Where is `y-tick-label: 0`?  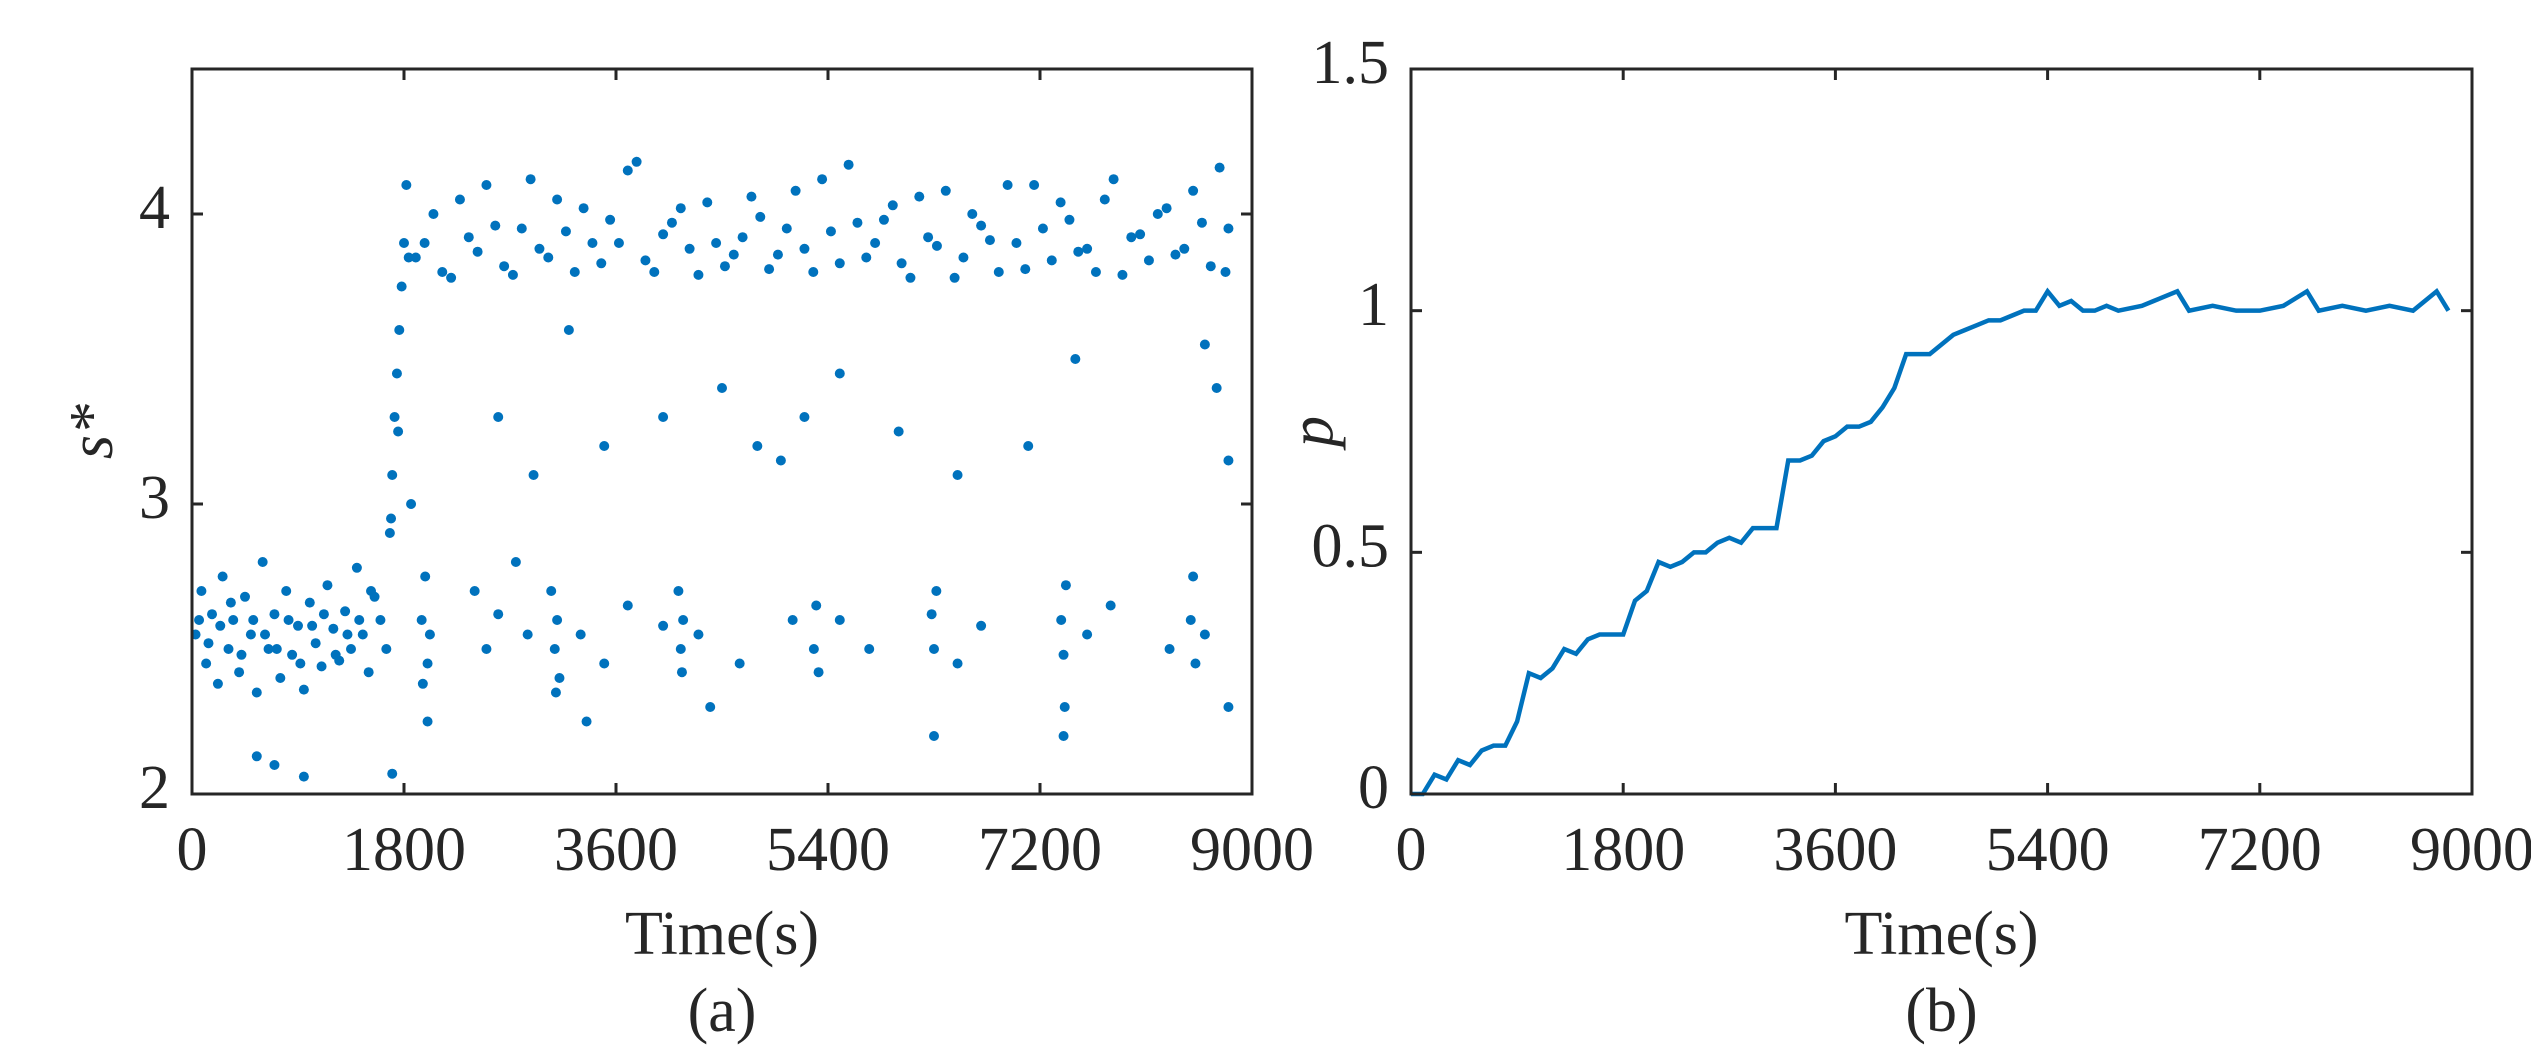 y-tick-label: 0 is located at coordinates (1373, 788).